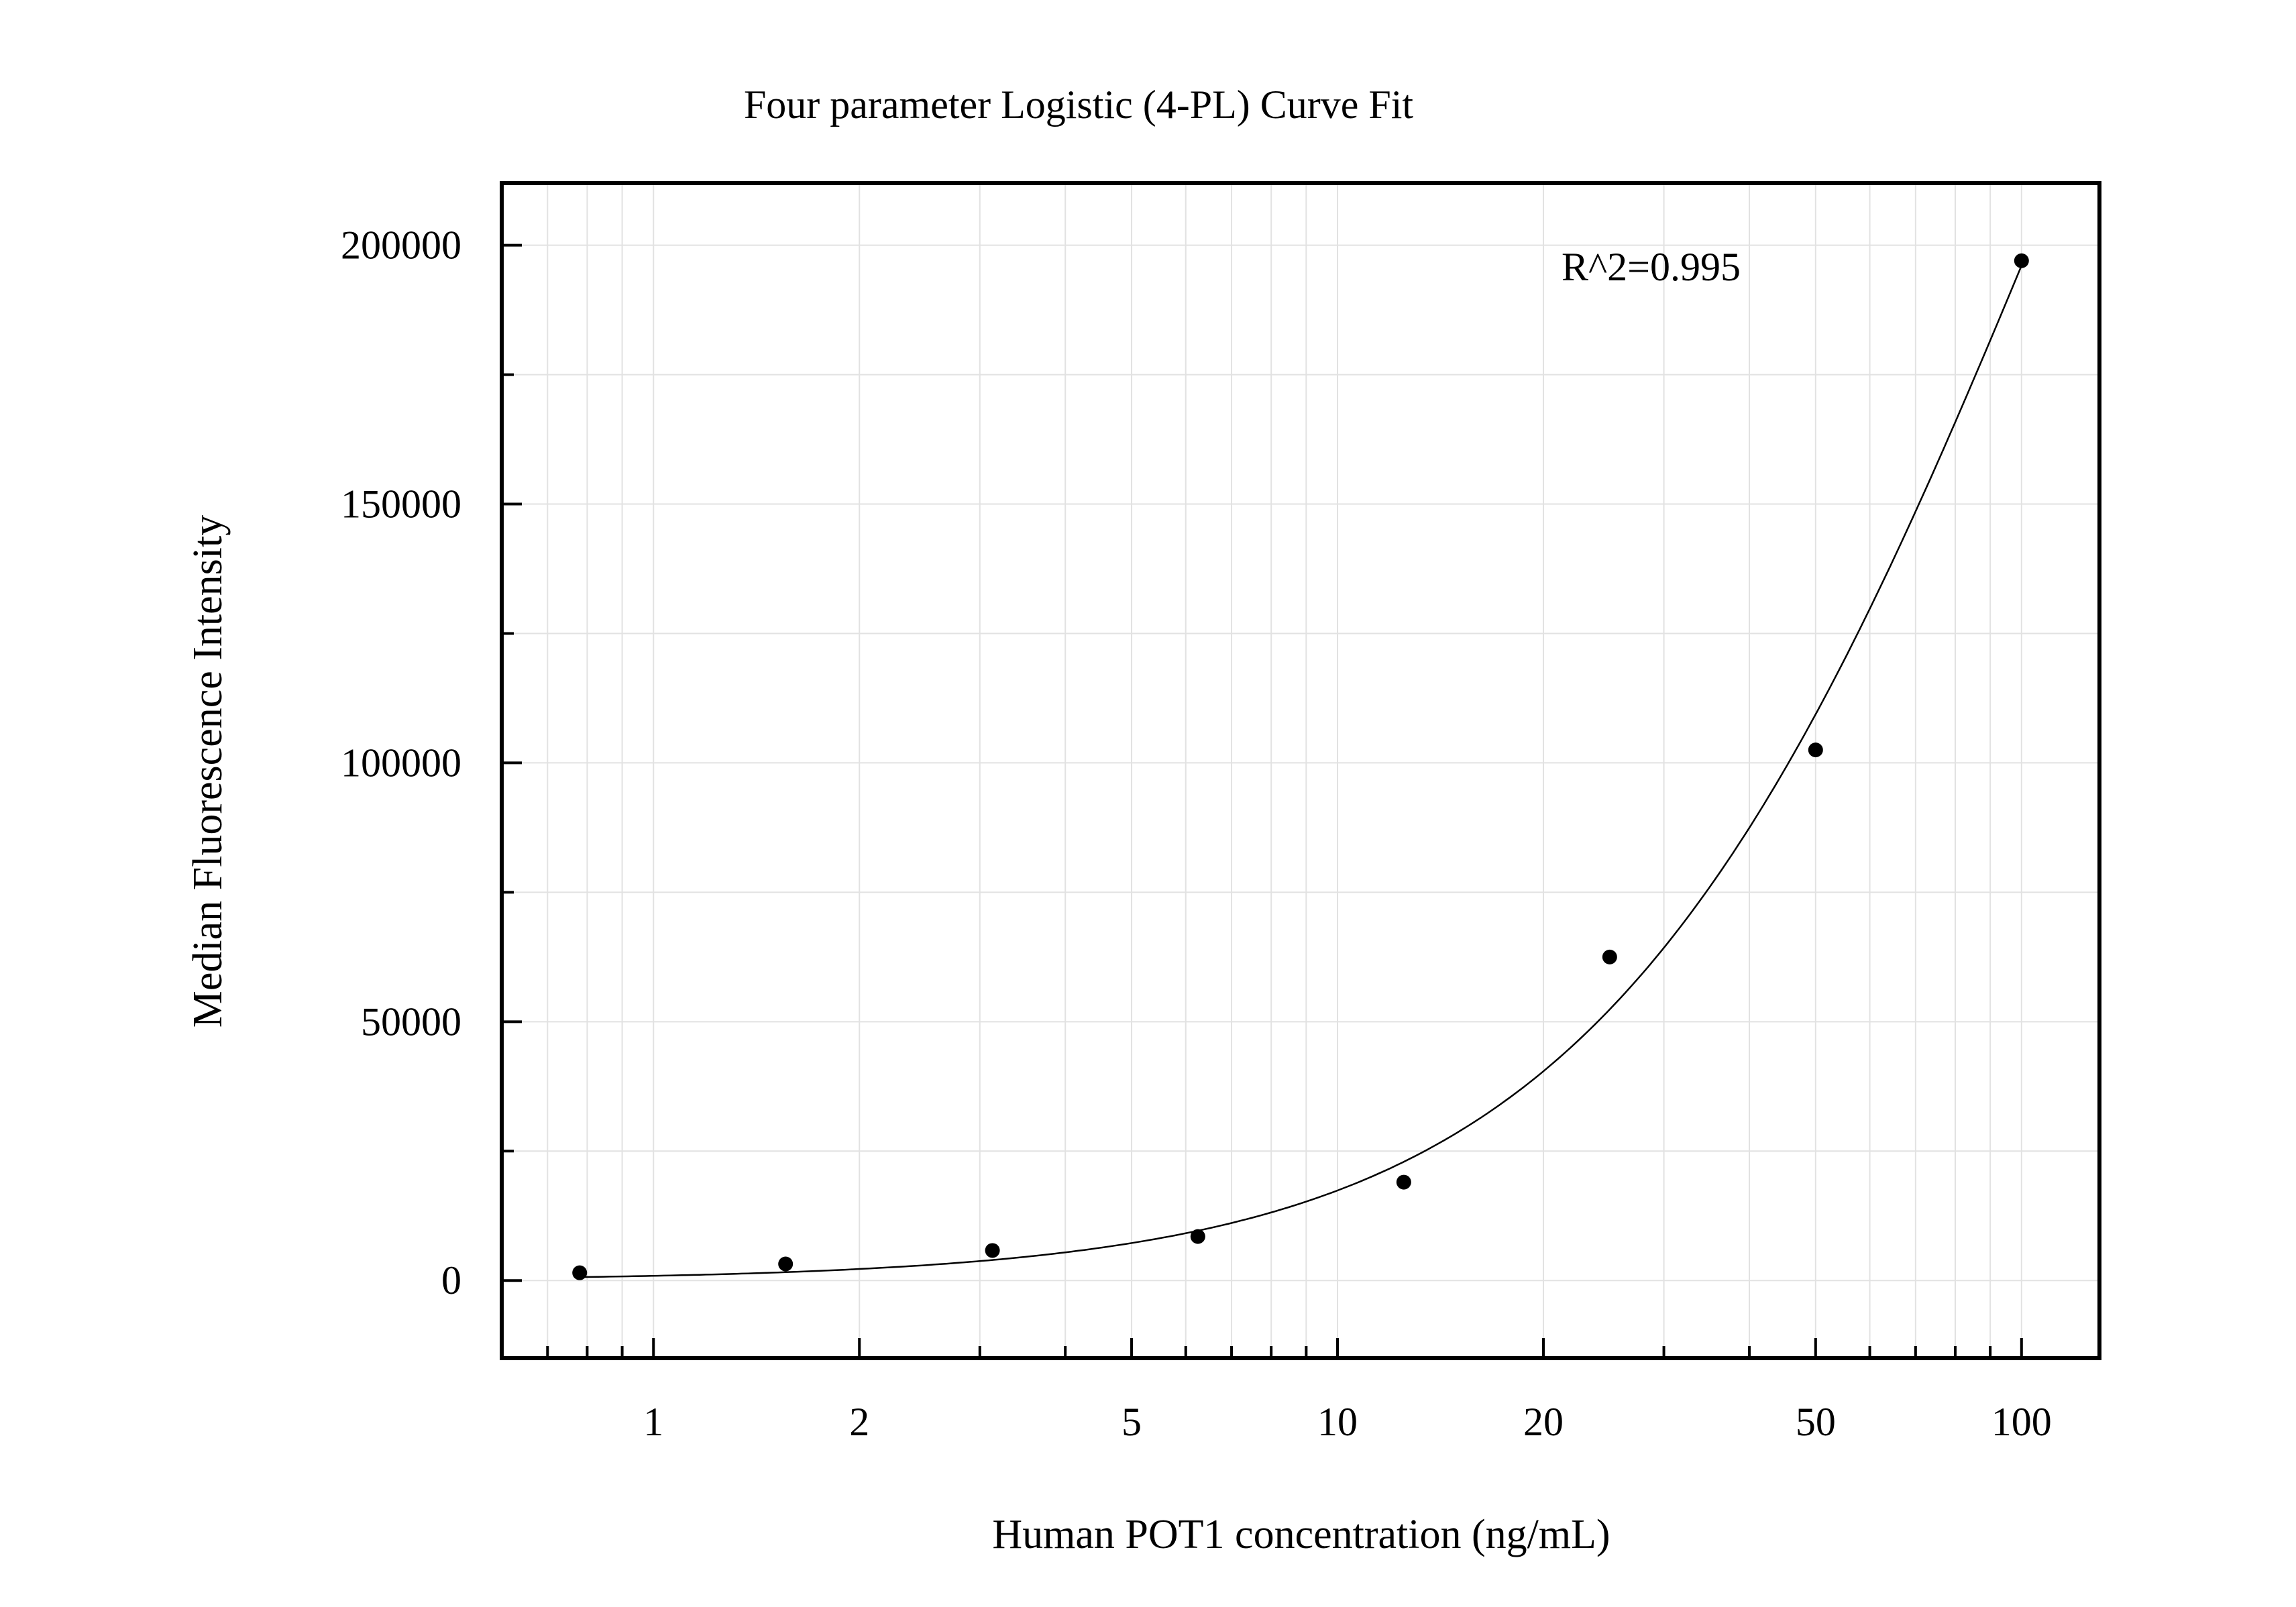 The height and width of the screenshot is (1607, 2296). Describe the element at coordinates (1652, 267) in the screenshot. I see `r-squared-annotation: R^2=0.995` at that location.